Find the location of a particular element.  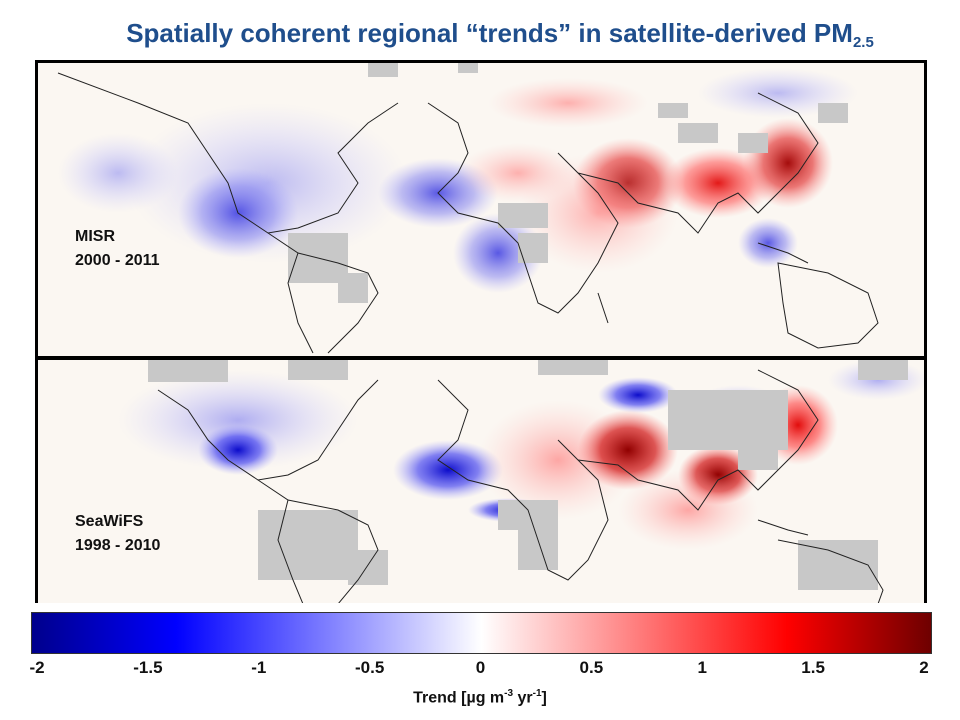

colorbar-tick-label: 0.5 is located at coordinates (591, 667).